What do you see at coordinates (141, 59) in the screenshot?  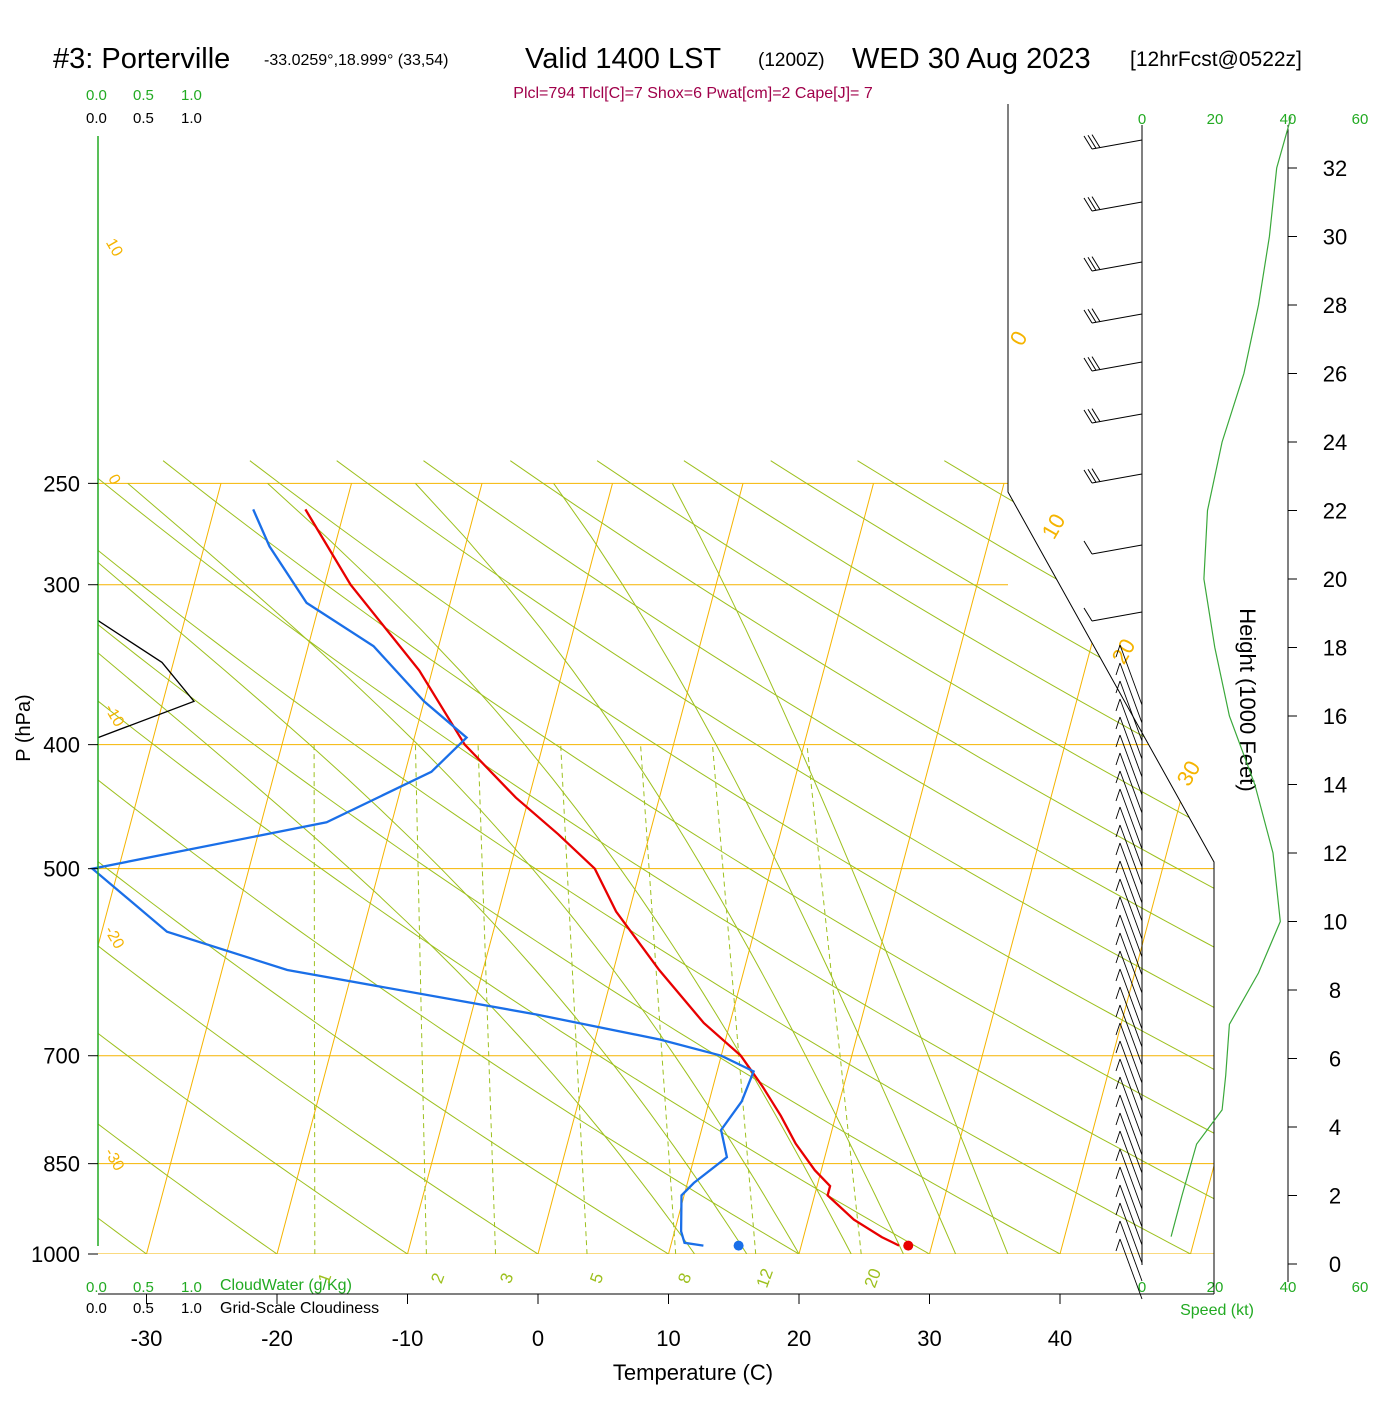 I see `station-title: #3: Porterville` at bounding box center [141, 59].